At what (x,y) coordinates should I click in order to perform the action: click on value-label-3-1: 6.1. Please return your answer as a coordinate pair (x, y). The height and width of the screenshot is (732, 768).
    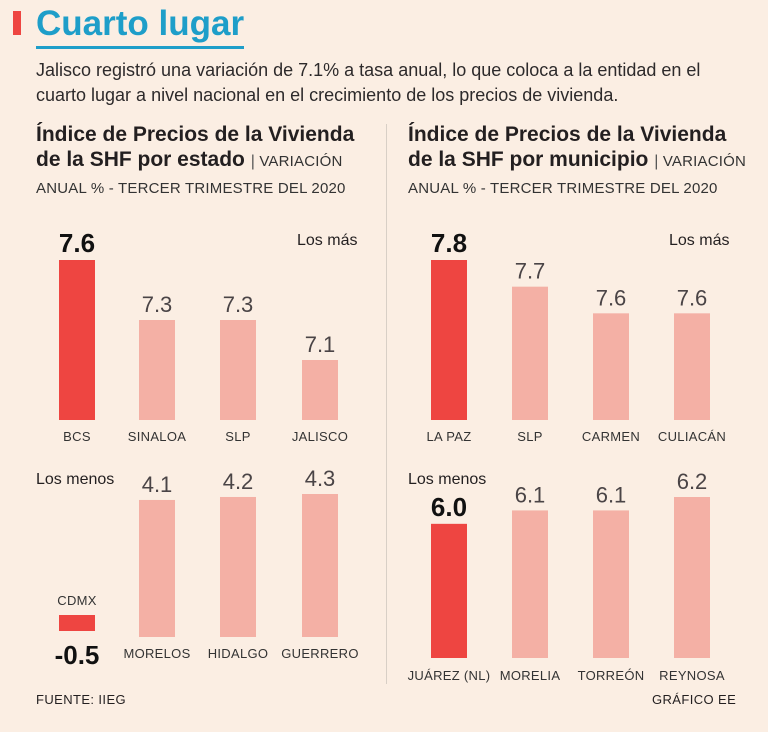
    Looking at the image, I should click on (530, 494).